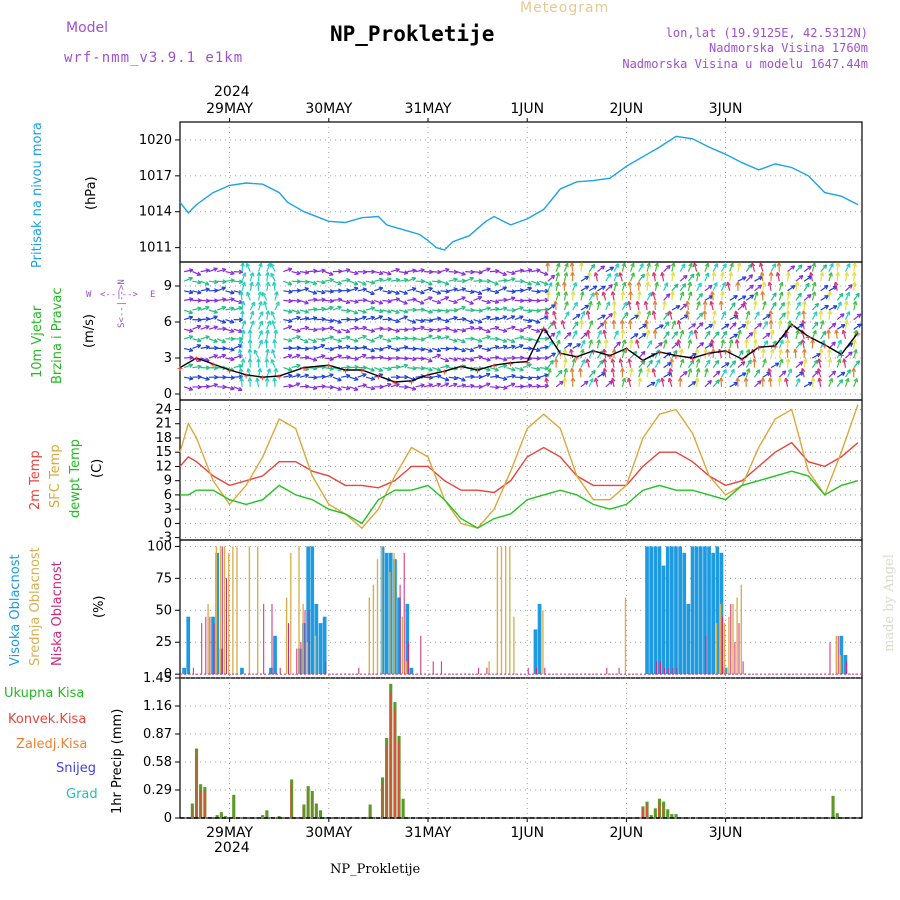 Image resolution: width=900 pixels, height=900 pixels. What do you see at coordinates (519, 467) in the screenshot?
I see `temp-series-line` at bounding box center [519, 467].